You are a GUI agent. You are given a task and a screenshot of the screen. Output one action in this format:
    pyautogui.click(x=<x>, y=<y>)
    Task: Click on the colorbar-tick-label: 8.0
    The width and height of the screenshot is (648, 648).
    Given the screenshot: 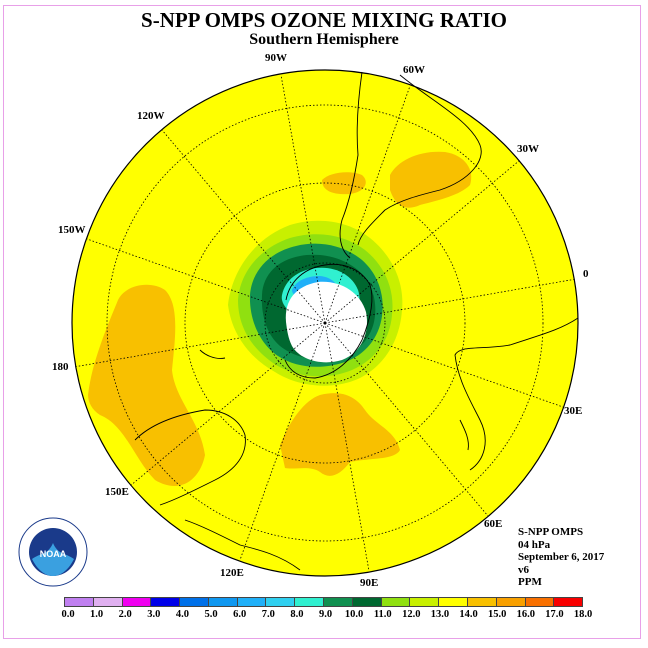 What is the action you would take?
    pyautogui.click(x=297, y=614)
    